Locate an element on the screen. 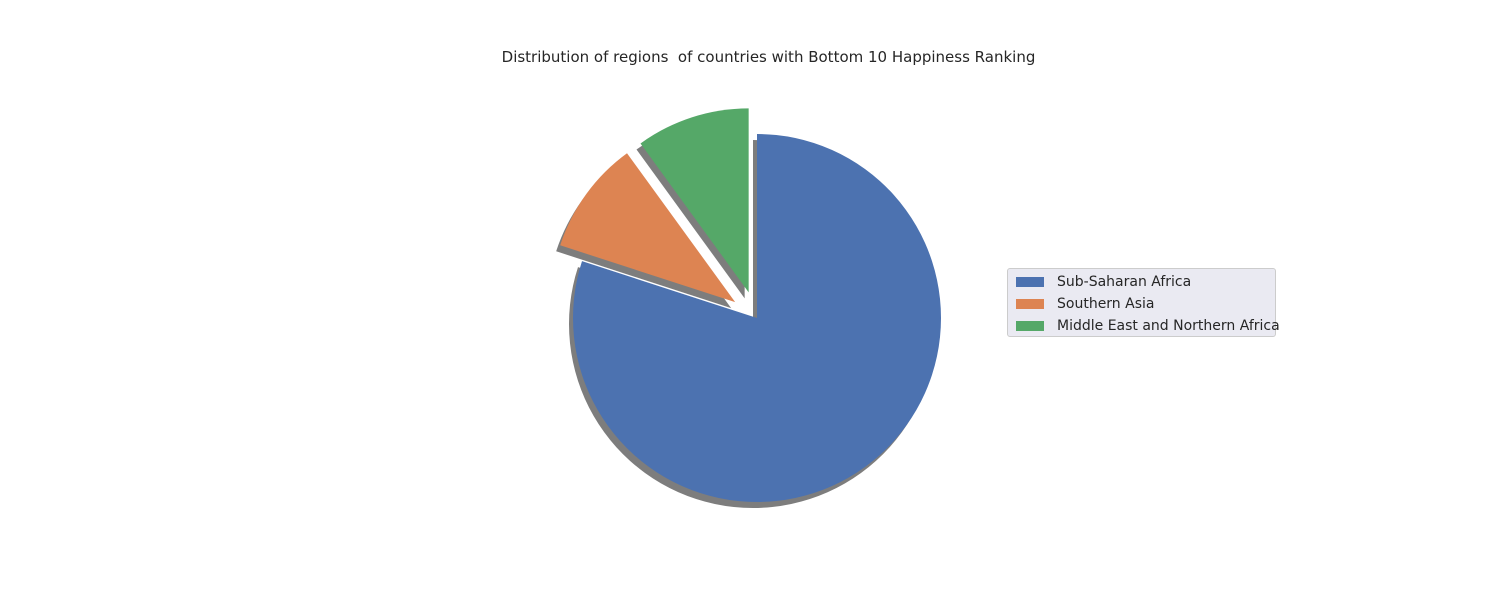 This screenshot has width=1500, height=600. legend-label: Middle East and Northern Africa is located at coordinates (1168, 326).